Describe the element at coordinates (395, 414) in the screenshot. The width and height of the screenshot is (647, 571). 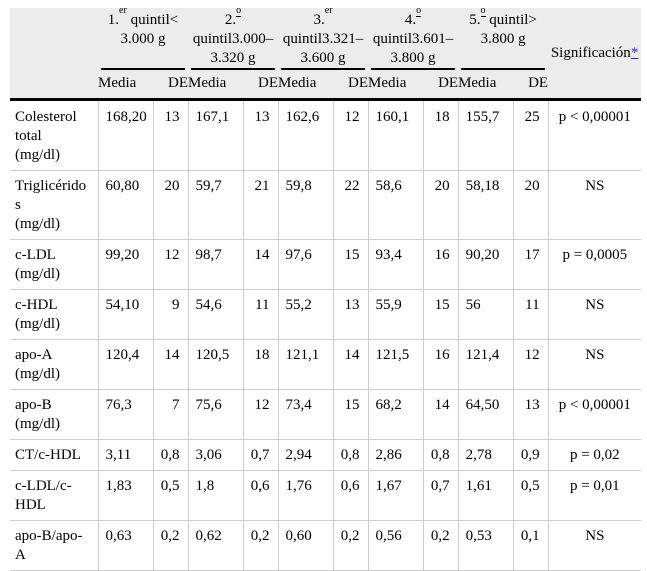
I see `media-value: 68,2` at that location.